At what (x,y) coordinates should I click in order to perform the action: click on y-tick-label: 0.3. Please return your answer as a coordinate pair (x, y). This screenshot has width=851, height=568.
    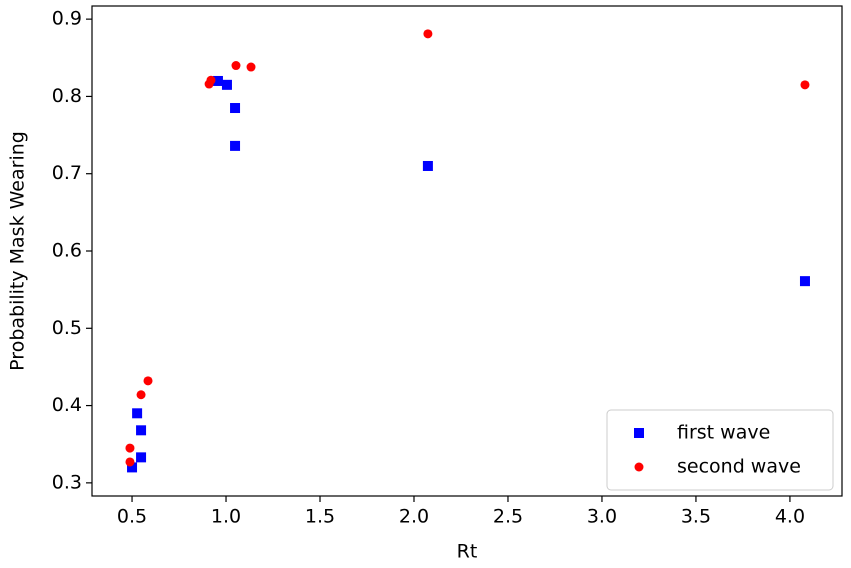
    Looking at the image, I should click on (67, 482).